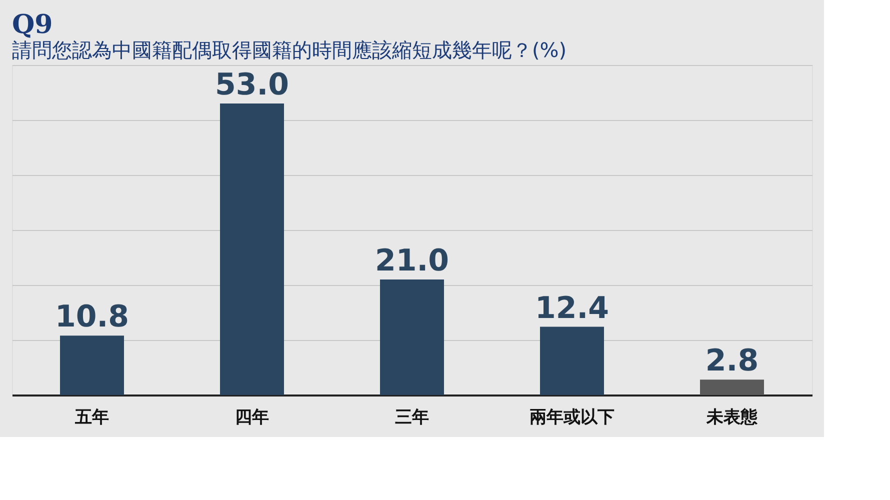  I want to click on x-tick-label: 四年, so click(252, 418).